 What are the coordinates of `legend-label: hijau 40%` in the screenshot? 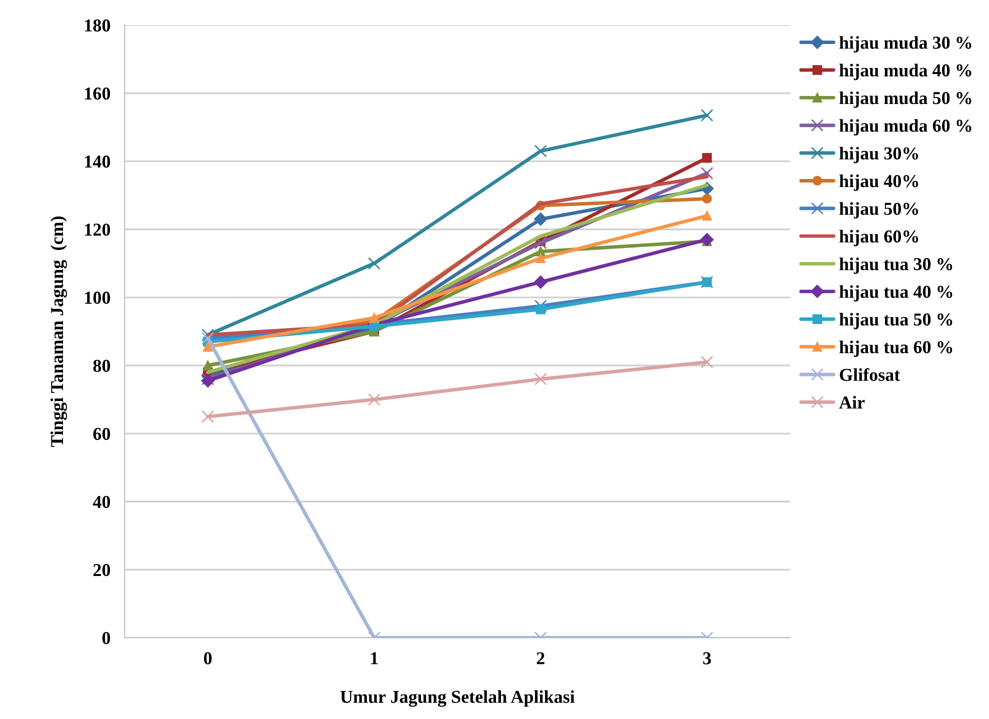 It's located at (878, 182).